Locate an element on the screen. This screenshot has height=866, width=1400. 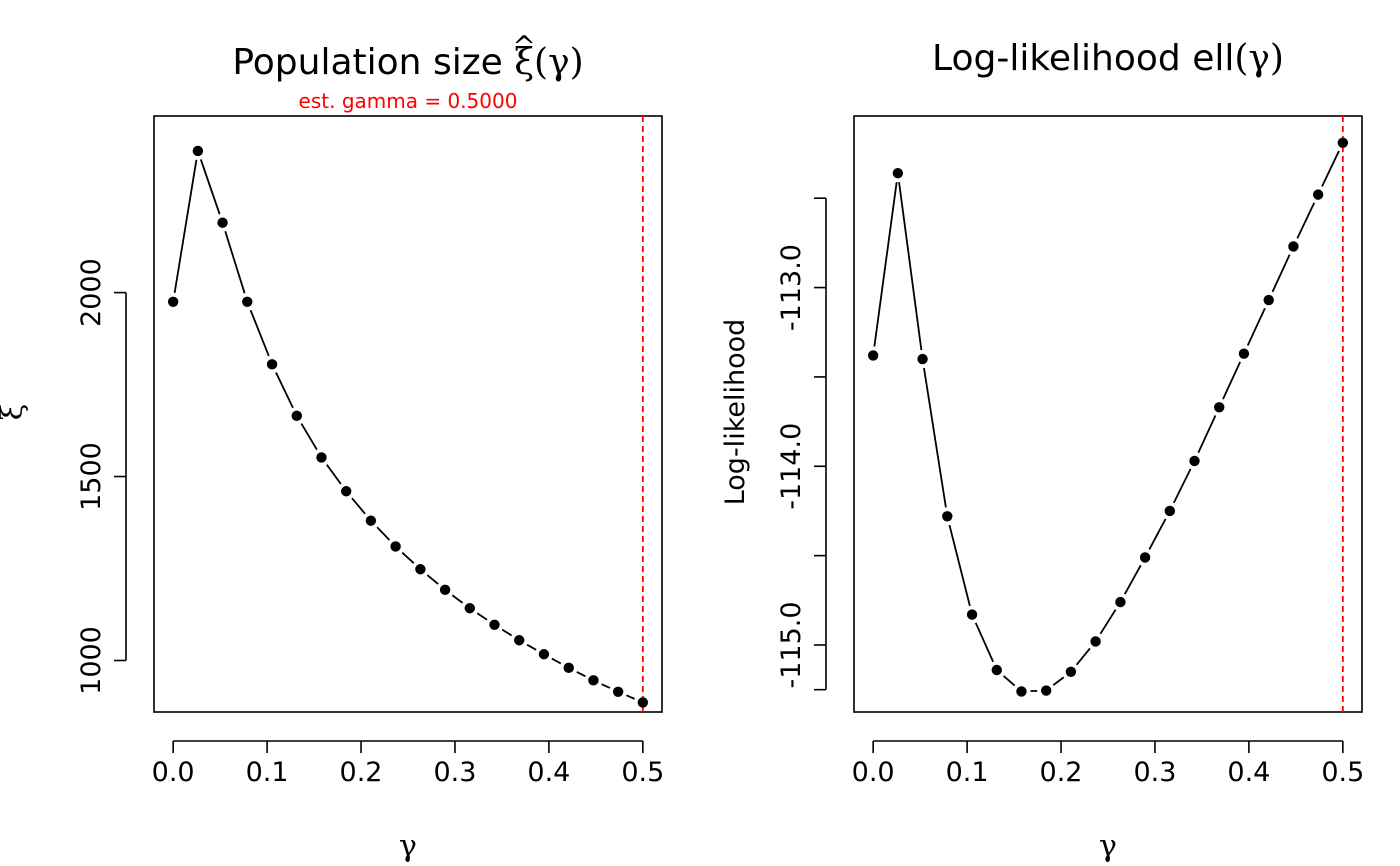
x-tick-label-0-4: 0.4 is located at coordinates (548, 772).